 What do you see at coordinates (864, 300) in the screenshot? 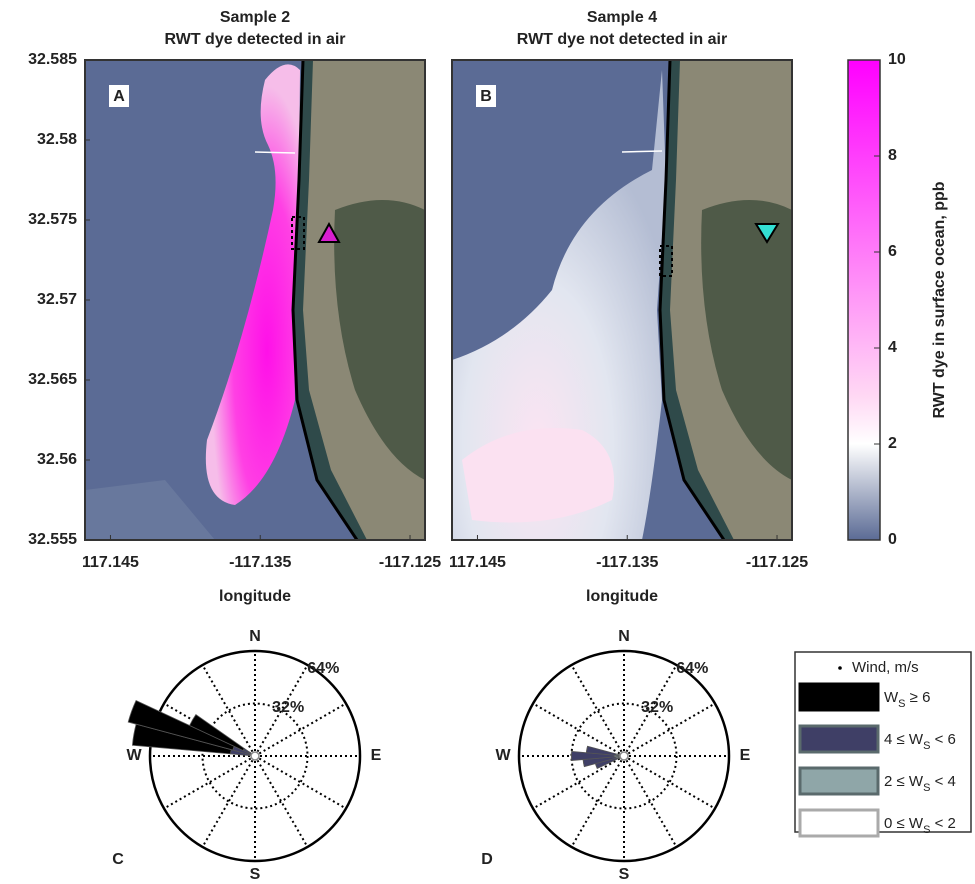
I see `colorbar` at bounding box center [864, 300].